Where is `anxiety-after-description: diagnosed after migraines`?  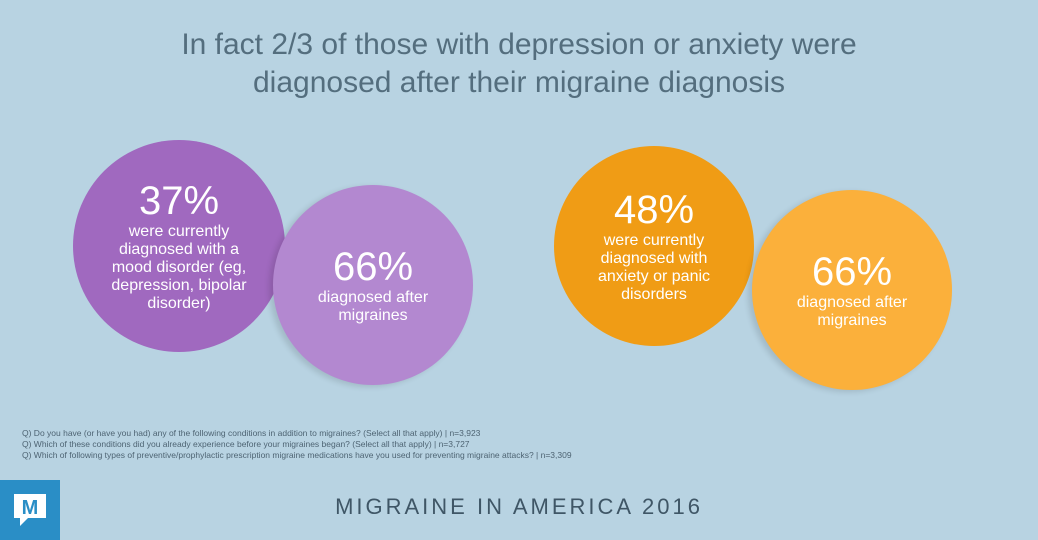
anxiety-after-description: diagnosed after migraines is located at coordinates (852, 311).